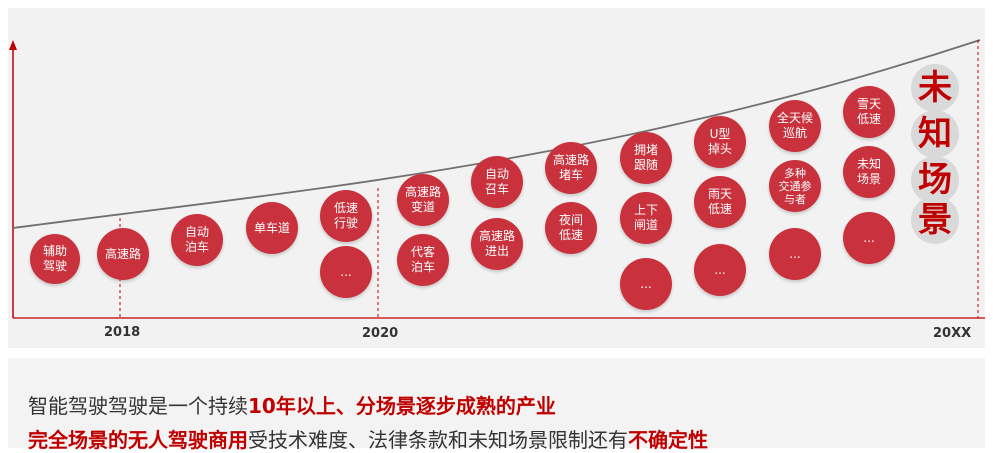 This screenshot has height=453, width=993. I want to click on y-axis-arrow, so click(13, 45).